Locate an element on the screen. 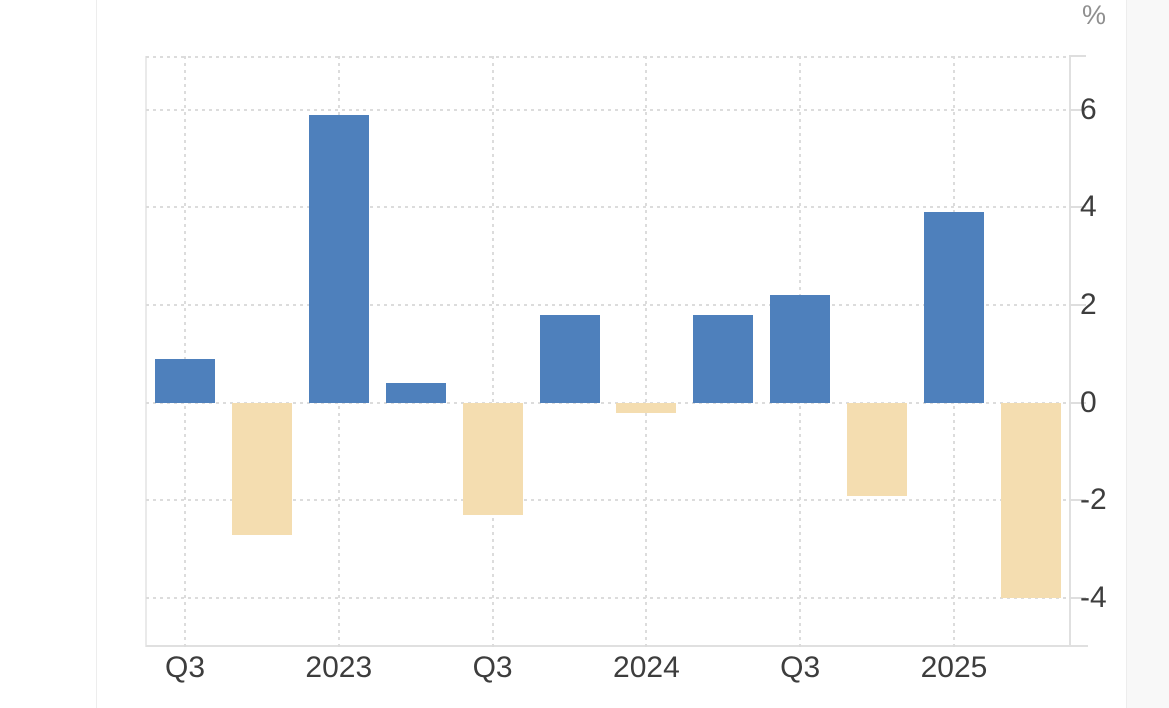 The height and width of the screenshot is (708, 1169). y-axis-unit-label: % is located at coordinates (1094, 15).